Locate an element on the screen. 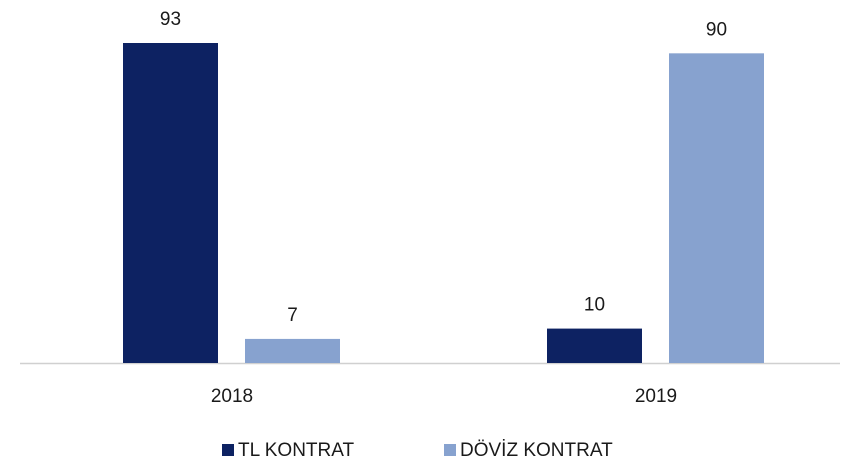 This screenshot has width=861, height=468. x-tick-label: 2019 is located at coordinates (656, 396).